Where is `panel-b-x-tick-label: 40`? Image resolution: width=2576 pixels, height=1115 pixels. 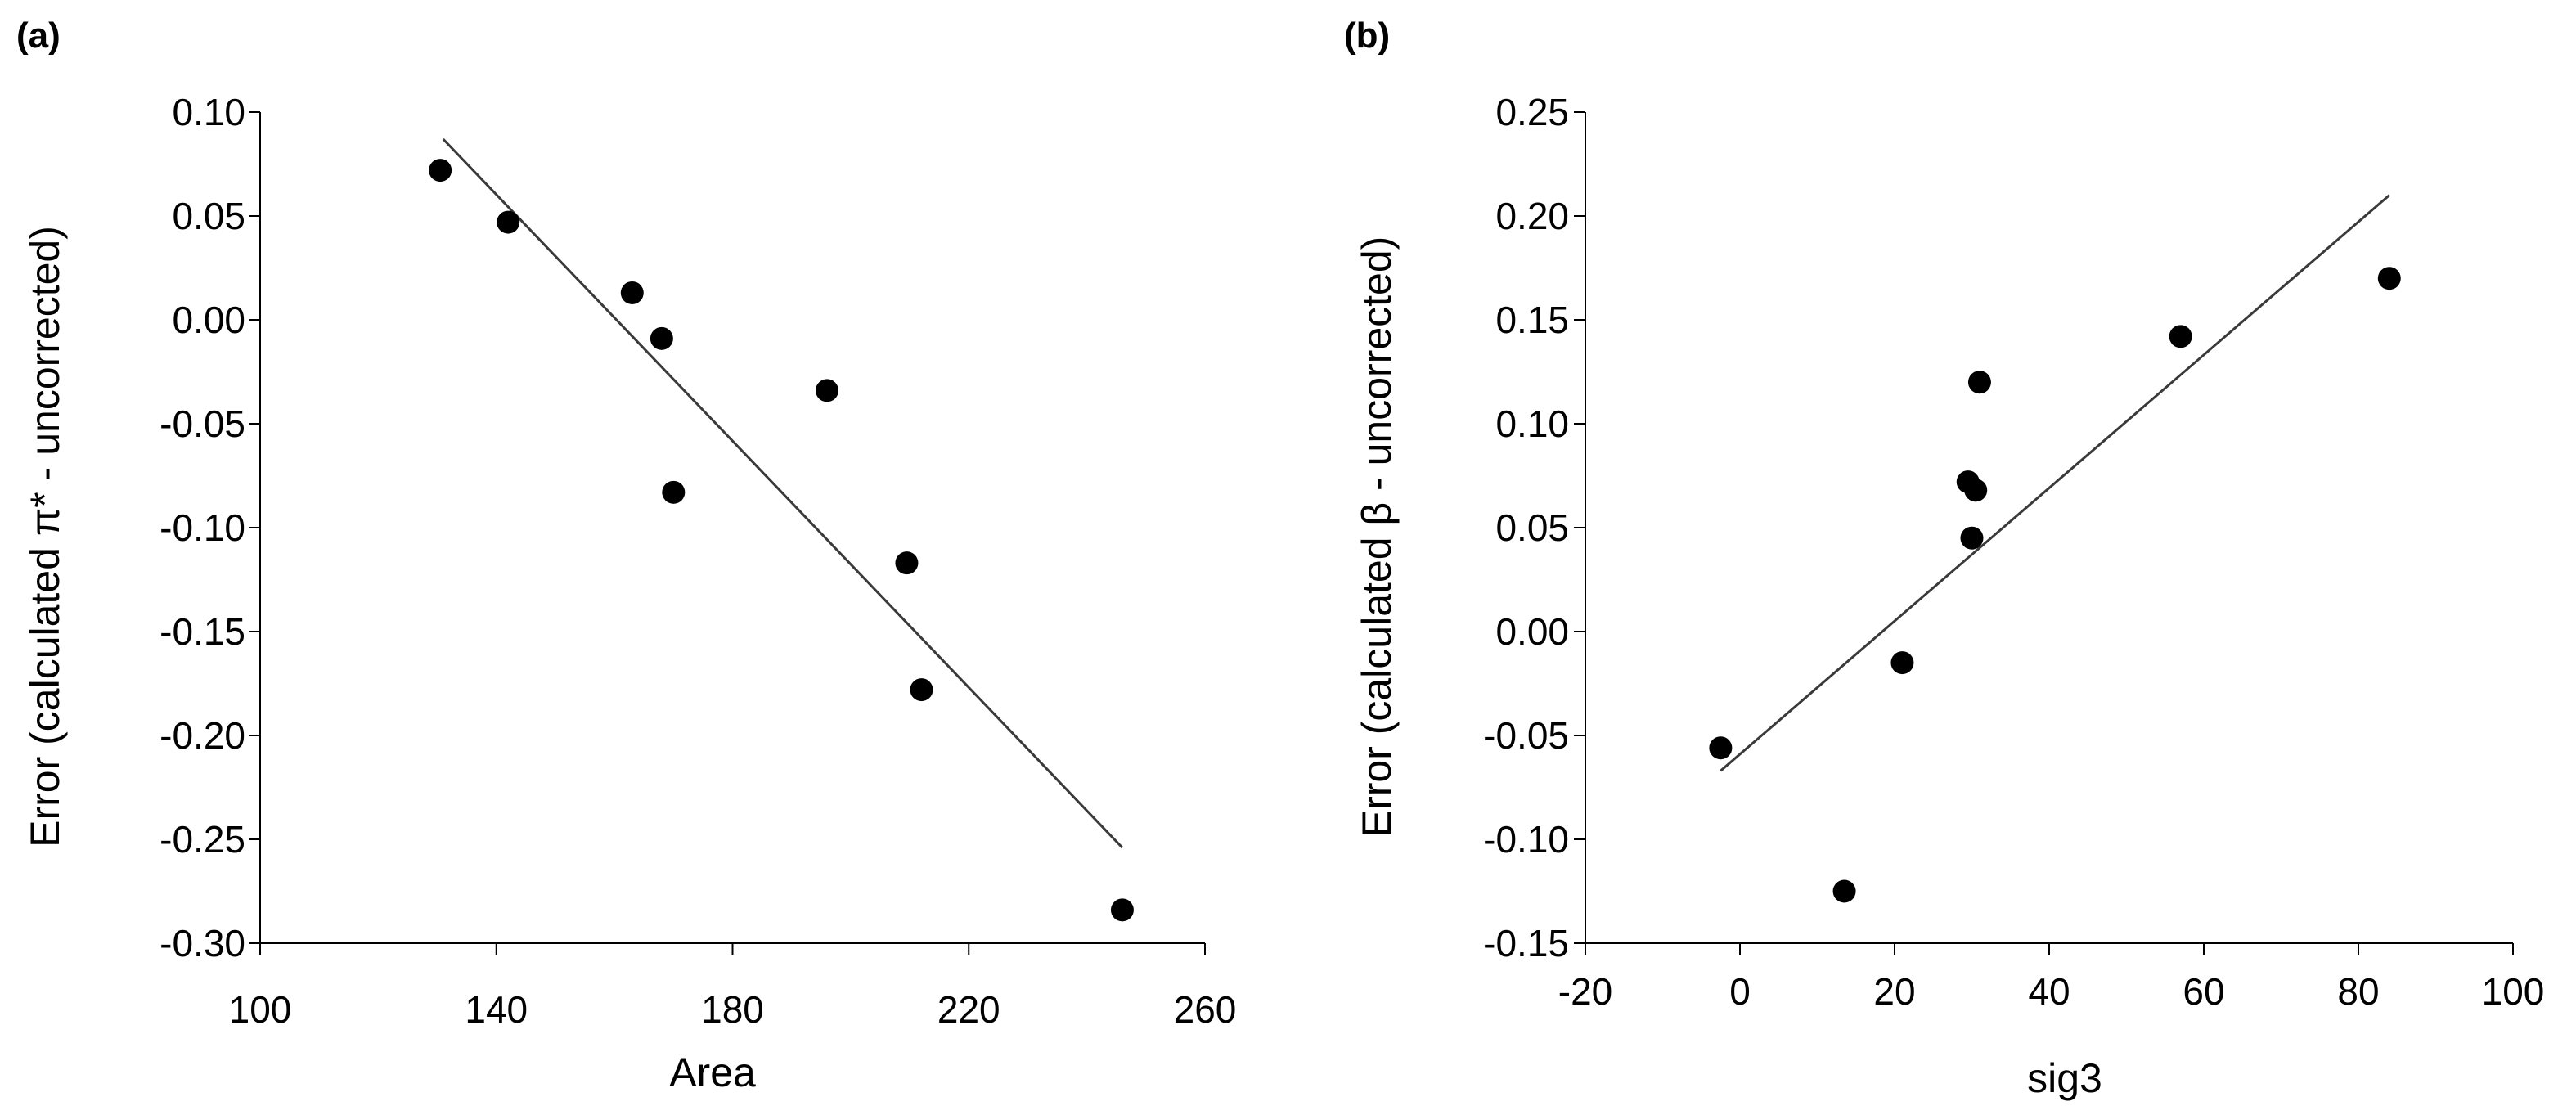 panel-b-x-tick-label: 40 is located at coordinates (2049, 991).